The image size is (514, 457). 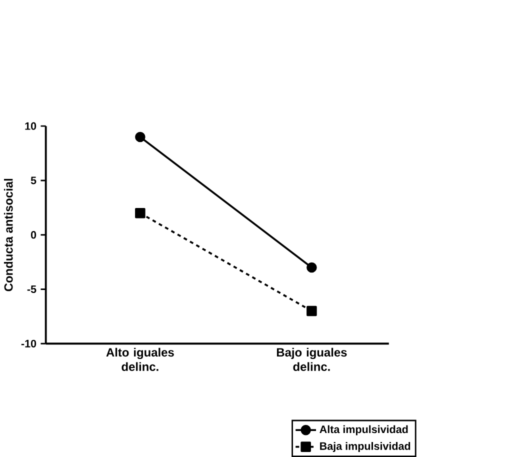 What do you see at coordinates (28, 344) in the screenshot?
I see `y-tick-label: -10` at bounding box center [28, 344].